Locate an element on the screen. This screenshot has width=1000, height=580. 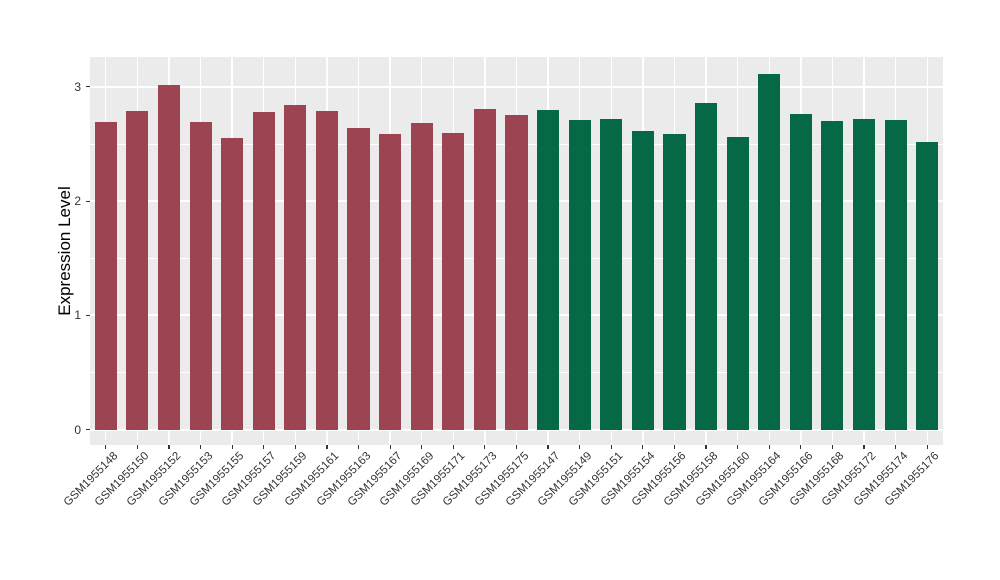
bar-GSM1955161 is located at coordinates (326, 270).